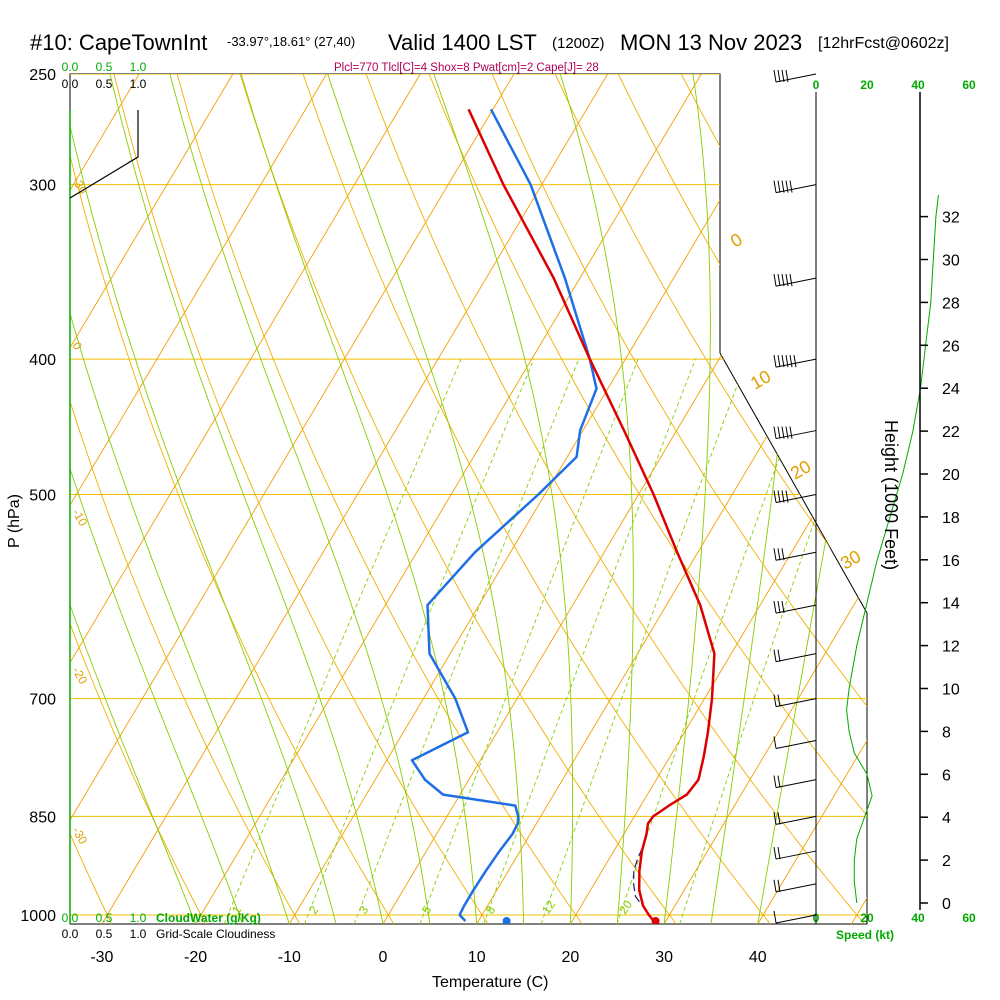  What do you see at coordinates (548, 906) in the screenshot?
I see `mixing-ratio-label: 12` at bounding box center [548, 906].